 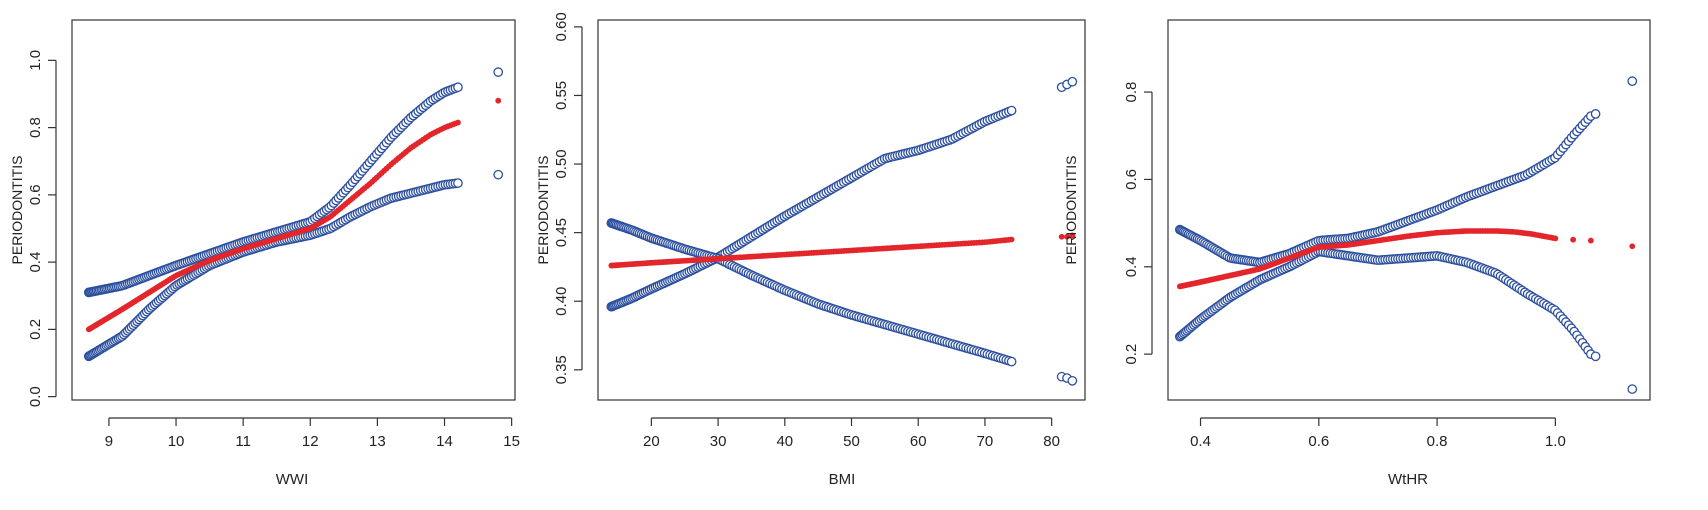 What do you see at coordinates (1051, 441) in the screenshot?
I see `x-tick-label: 80` at bounding box center [1051, 441].